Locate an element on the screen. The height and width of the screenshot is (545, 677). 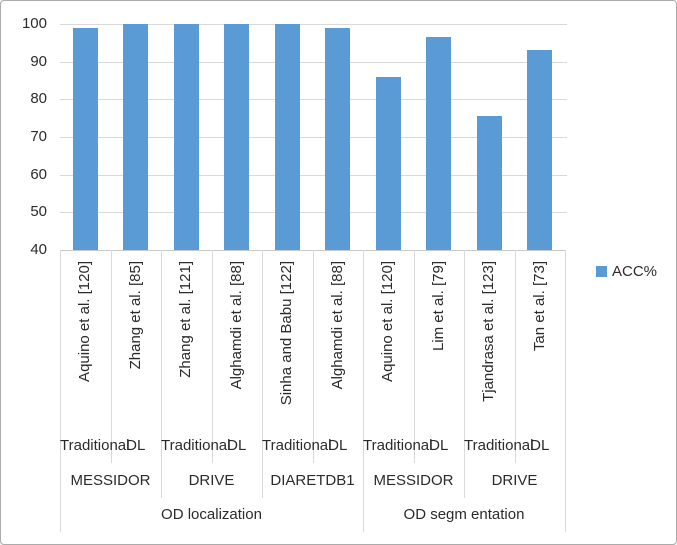
dataset-label: DIARETDB1 is located at coordinates (312, 480).